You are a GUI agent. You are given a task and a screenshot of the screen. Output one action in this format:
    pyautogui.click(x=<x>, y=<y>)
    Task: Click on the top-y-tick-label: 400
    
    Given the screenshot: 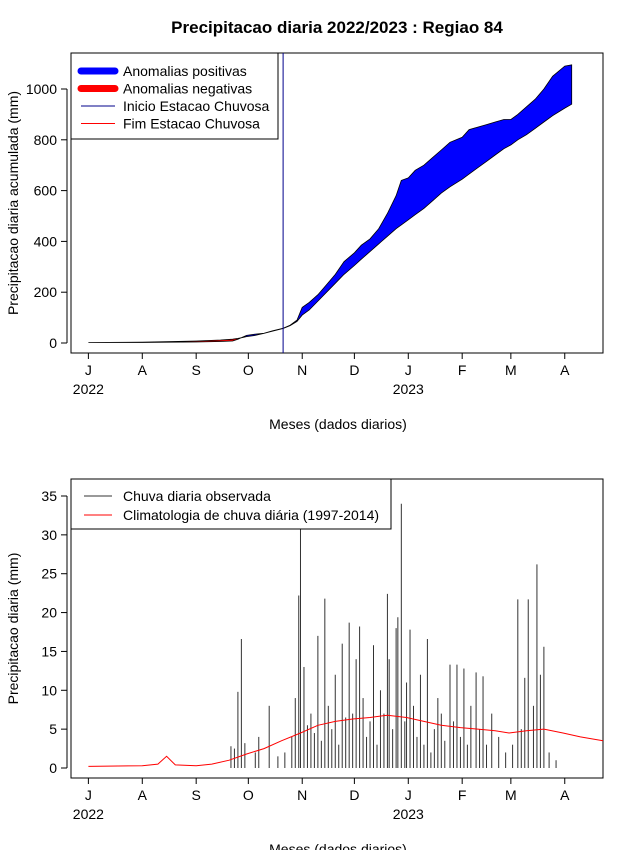 What is the action you would take?
    pyautogui.click(x=46, y=241)
    